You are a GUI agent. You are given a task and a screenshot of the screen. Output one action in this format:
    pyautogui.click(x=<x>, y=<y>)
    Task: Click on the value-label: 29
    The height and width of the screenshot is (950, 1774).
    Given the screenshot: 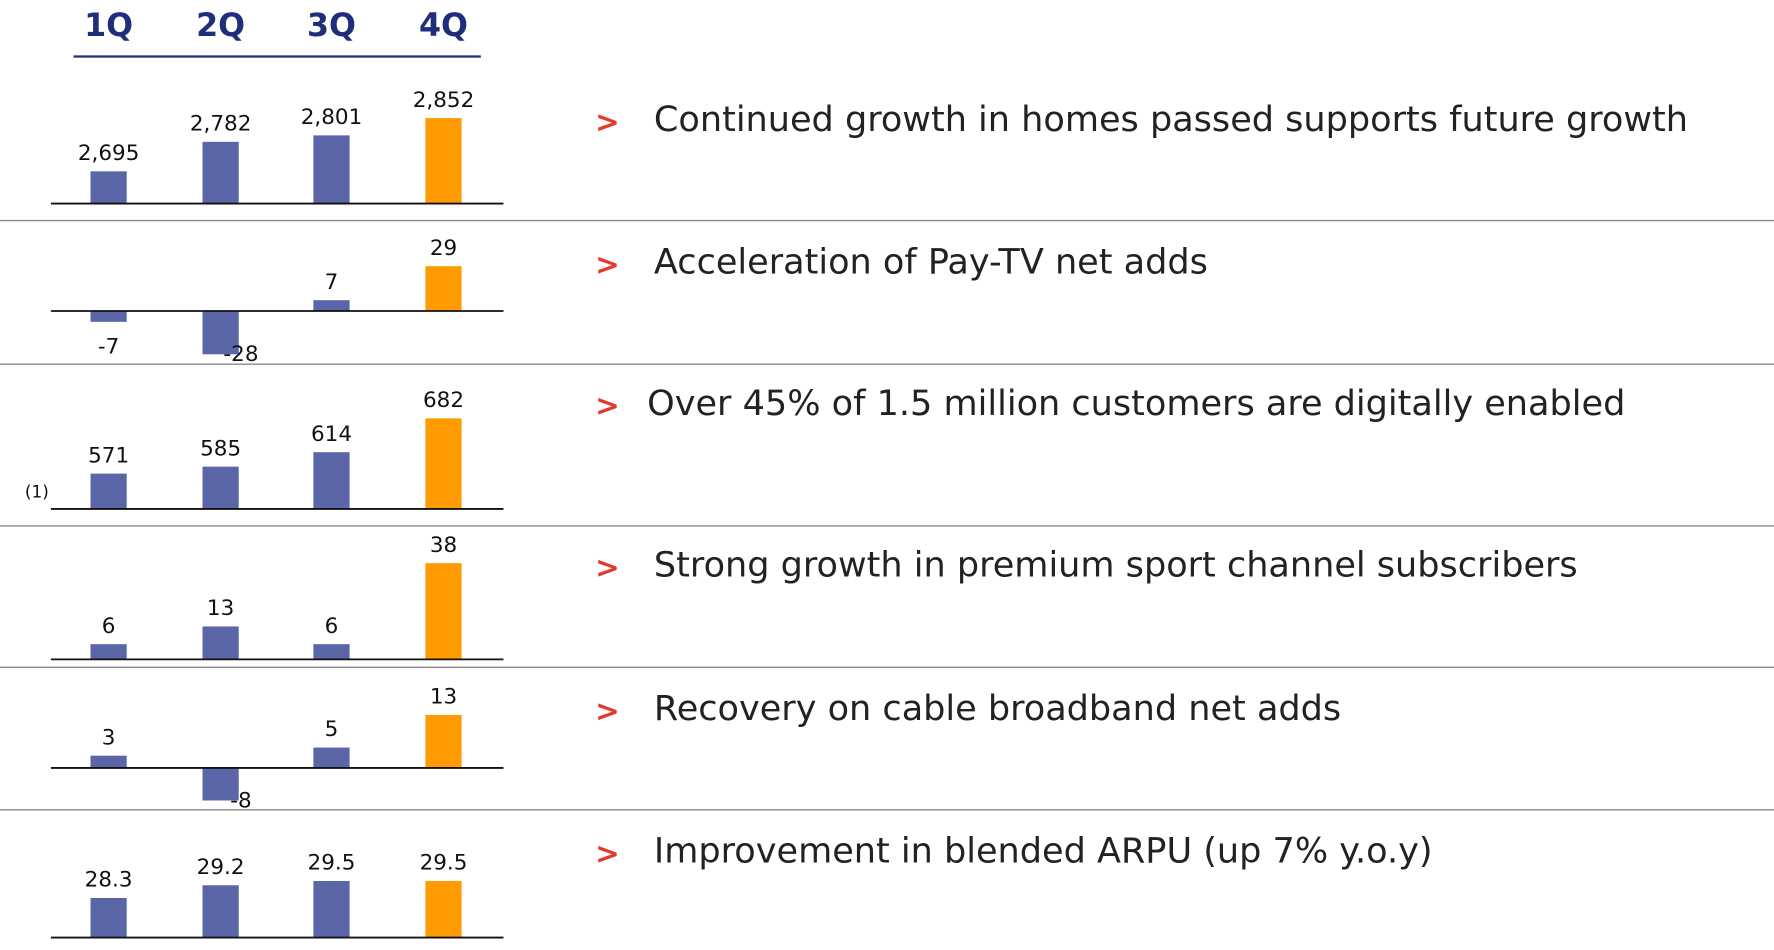 What is the action you would take?
    pyautogui.click(x=443, y=248)
    